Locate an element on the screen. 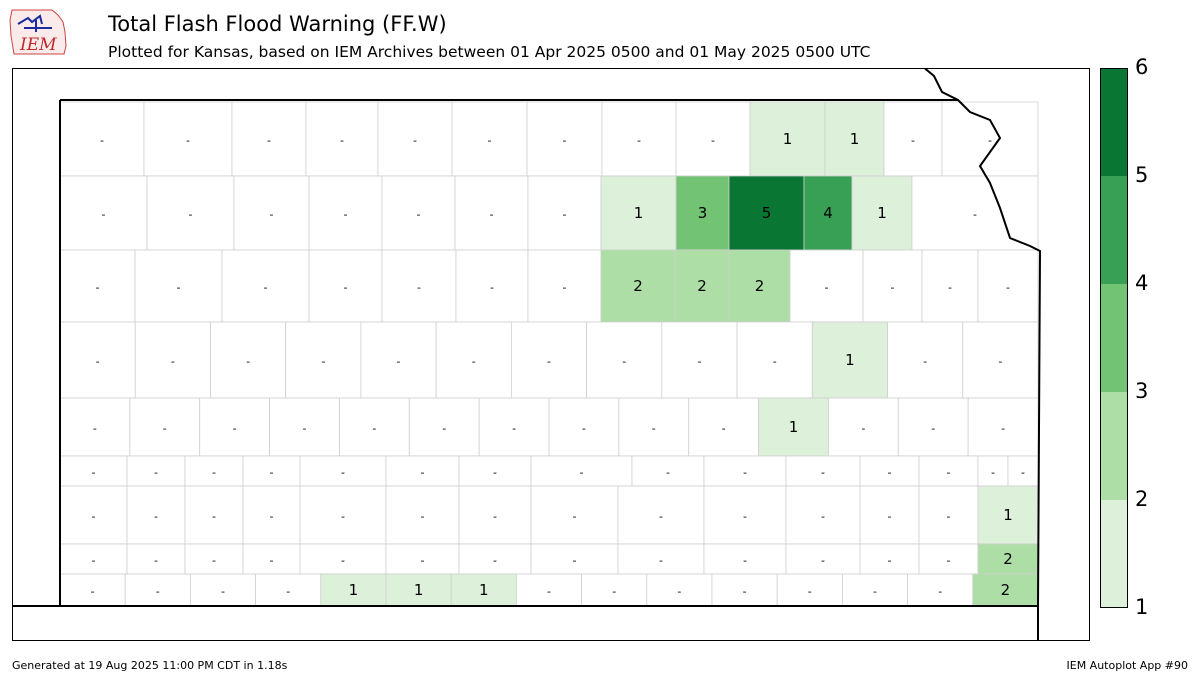 This screenshot has width=1200, height=675. iem-logo: IEM is located at coordinates (38, 32).